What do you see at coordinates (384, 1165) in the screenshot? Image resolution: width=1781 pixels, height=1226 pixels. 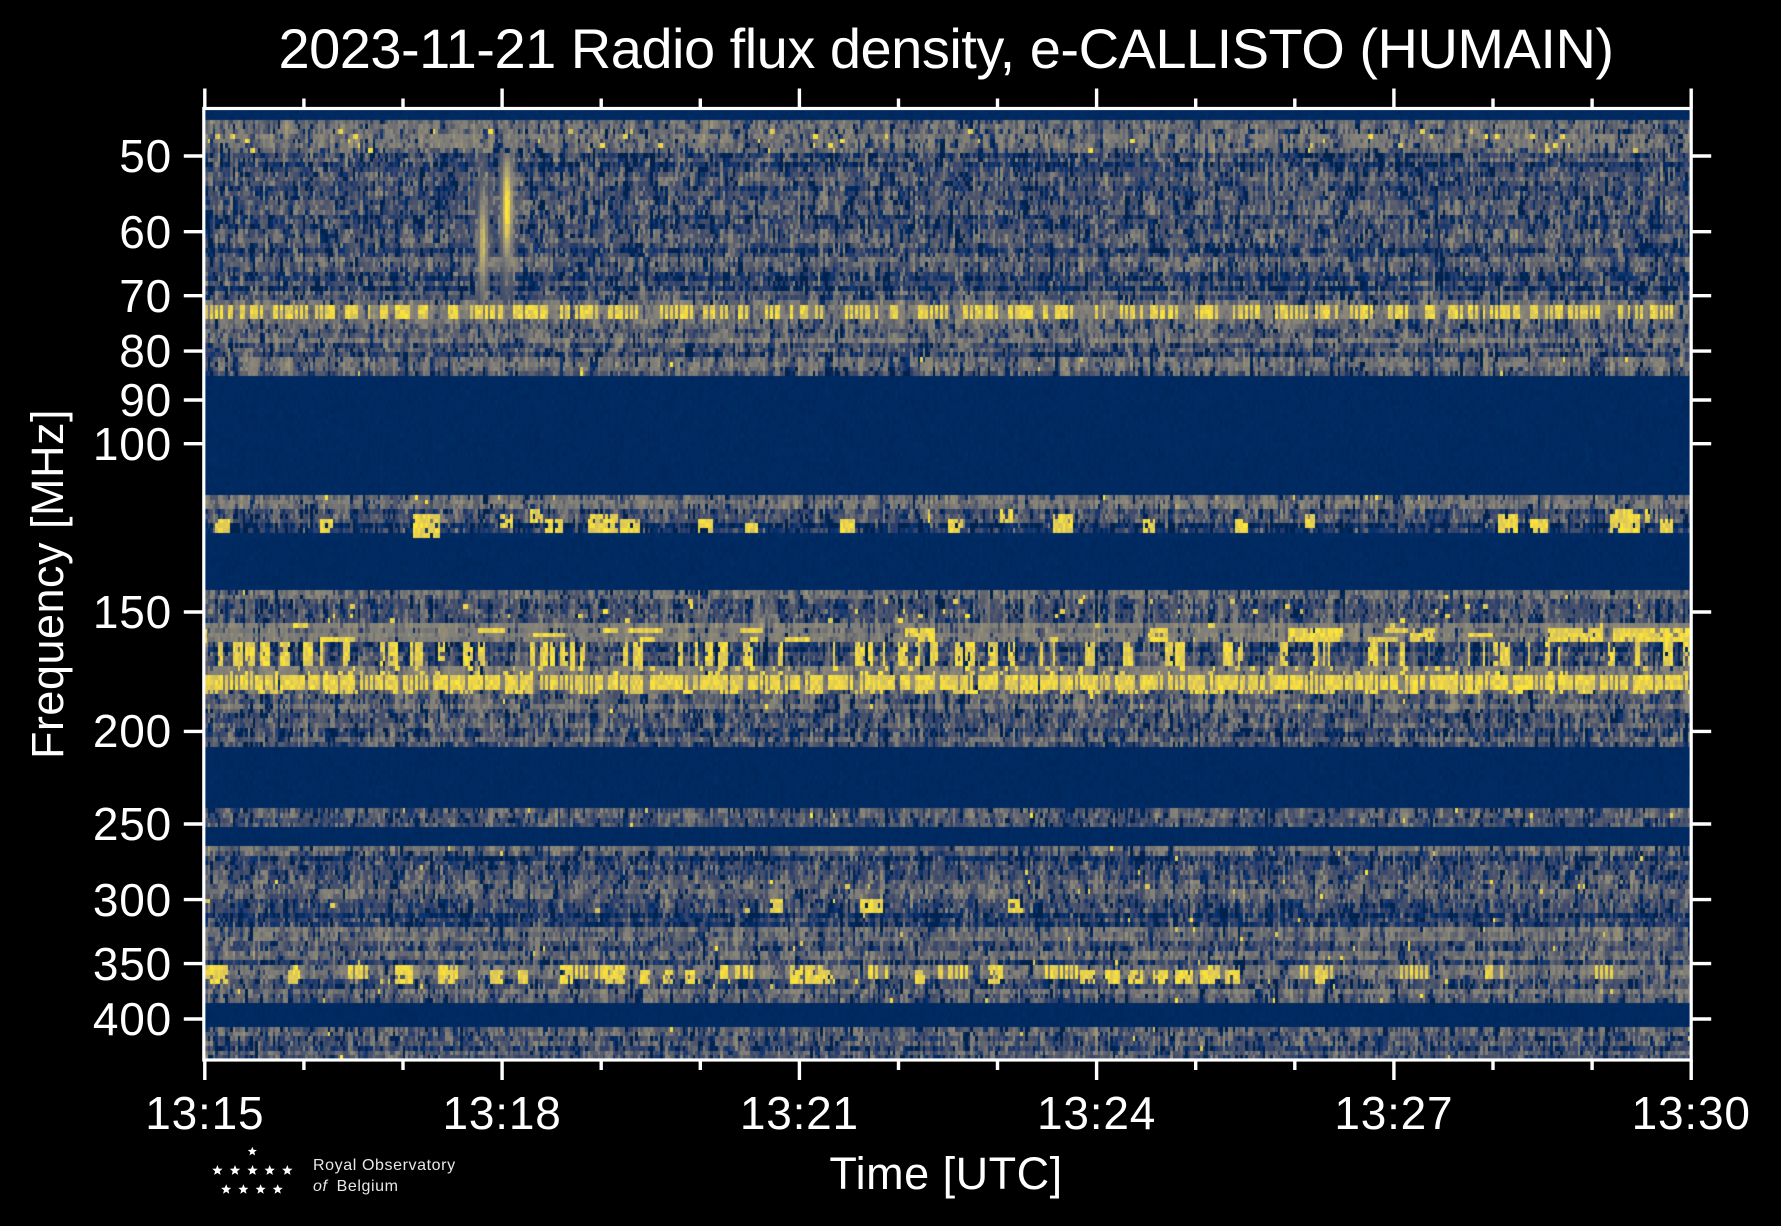 I see `svg-text: Royal Observatory` at bounding box center [384, 1165].